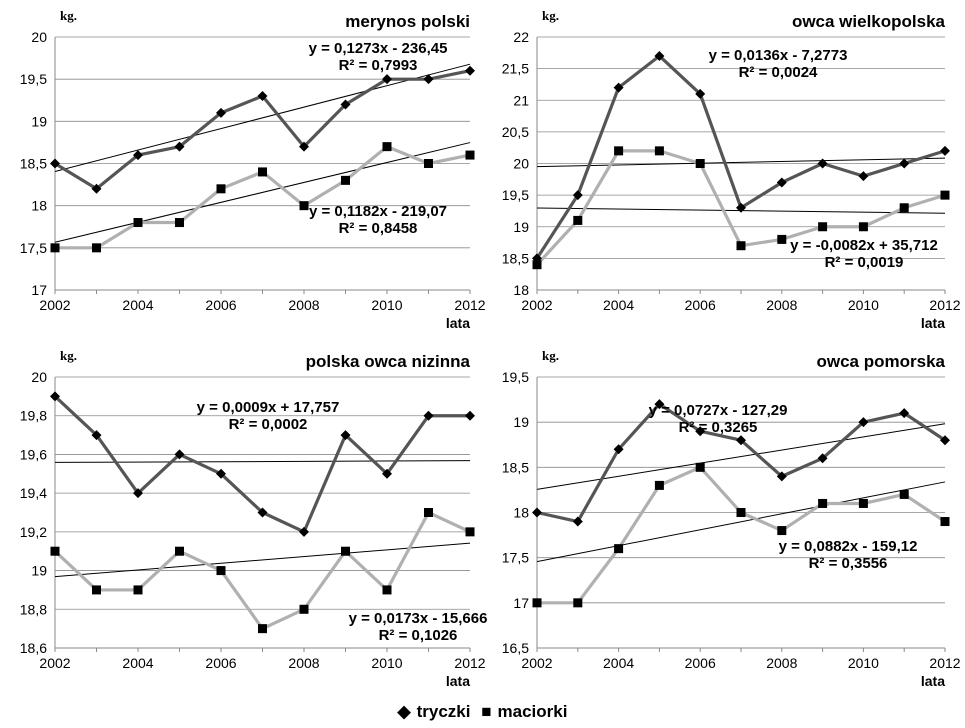  I want to click on trend-r2-maciorki: R² = 0,3556, so click(848, 563).